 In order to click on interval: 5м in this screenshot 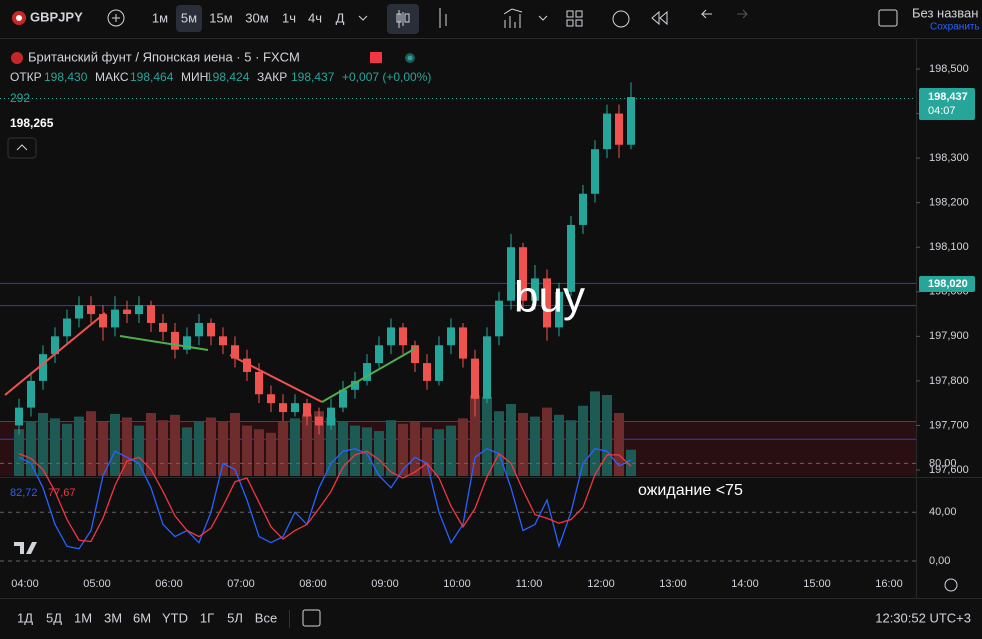, I will do `click(189, 17)`.